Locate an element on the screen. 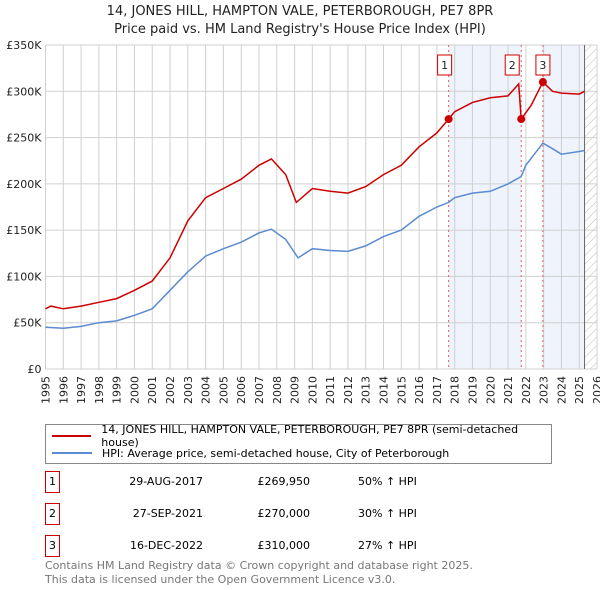 Image resolution: width=600 pixels, height=590 pixels. y-tick-label: £250K is located at coordinates (24, 138).